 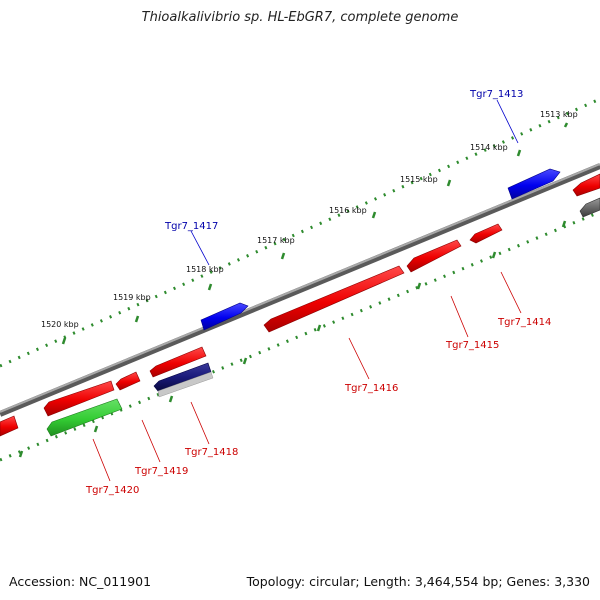 What do you see at coordinates (586, 185) in the screenshot?
I see `gene-unlabeled-right` at bounding box center [586, 185].